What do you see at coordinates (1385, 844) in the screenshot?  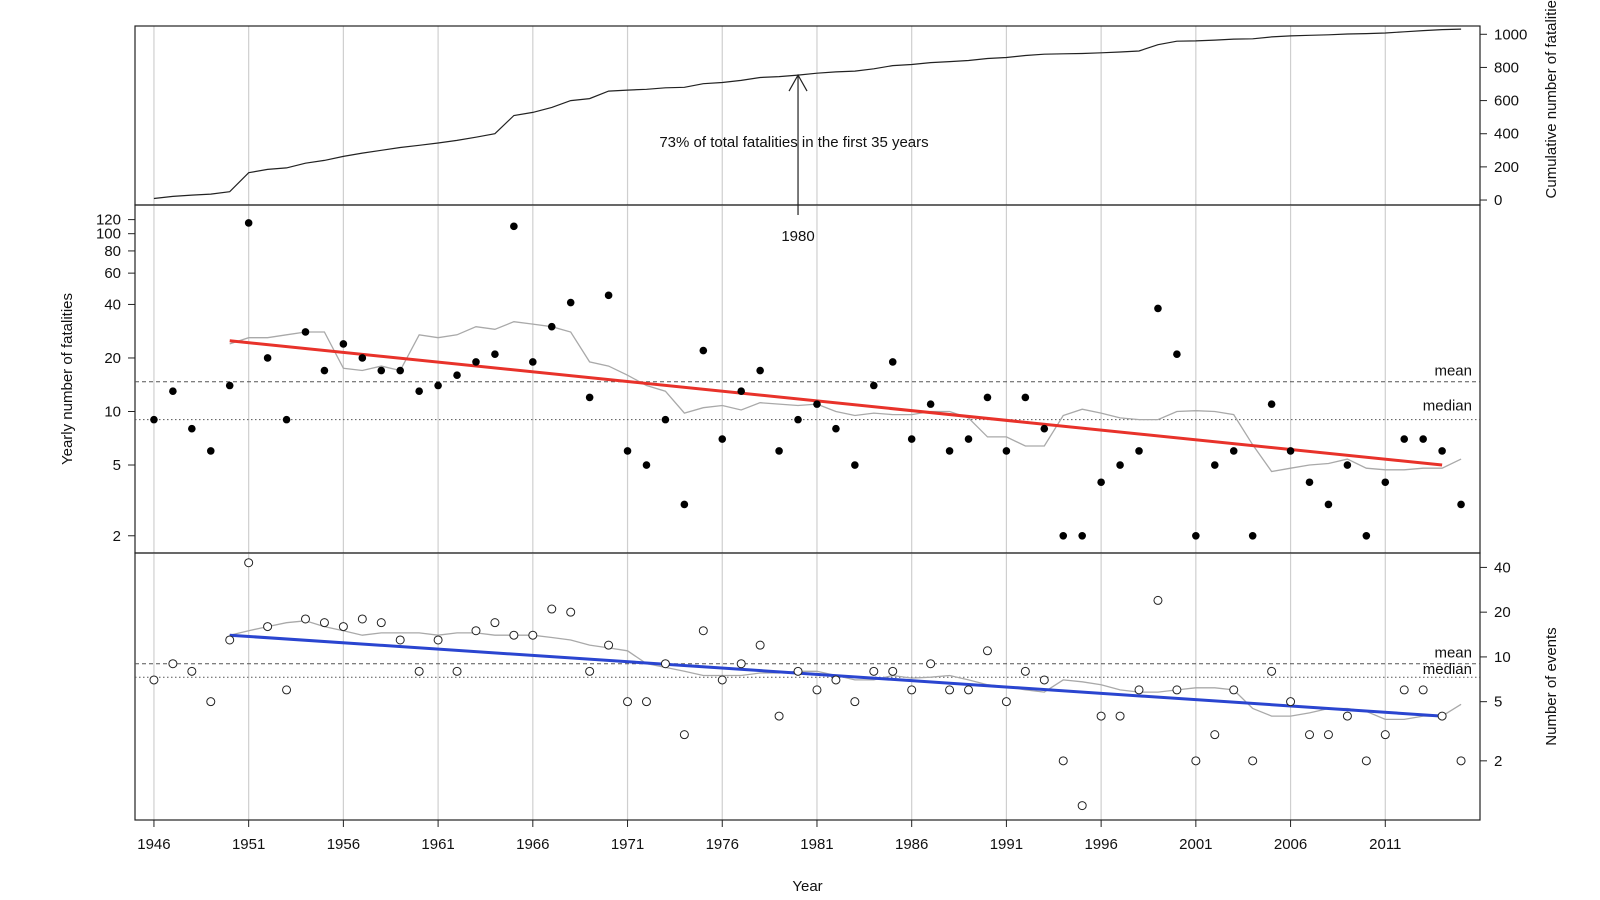 I see `x-tick-label: 2011` at bounding box center [1385, 844].